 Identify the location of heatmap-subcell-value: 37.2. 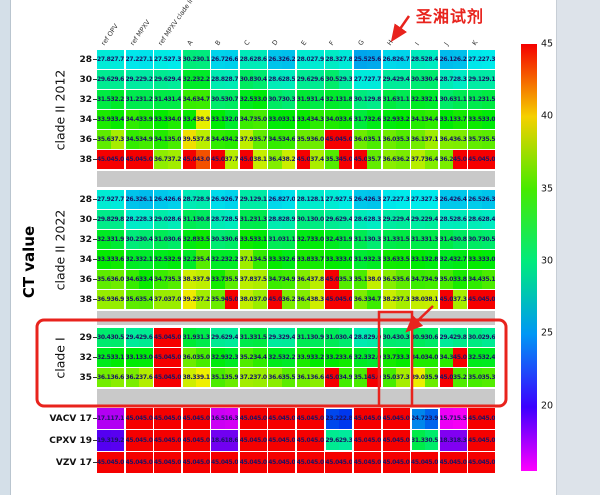
(175, 159).